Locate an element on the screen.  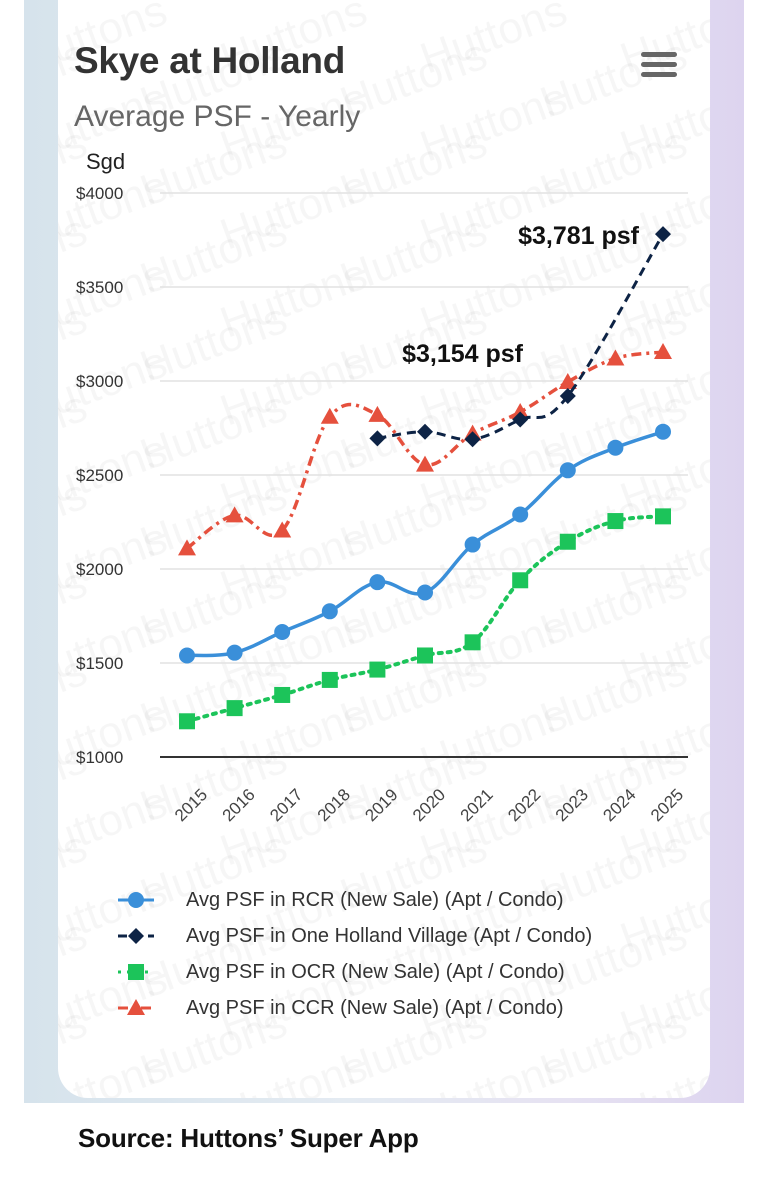
y-tick-label: $3000 is located at coordinates (99, 381).